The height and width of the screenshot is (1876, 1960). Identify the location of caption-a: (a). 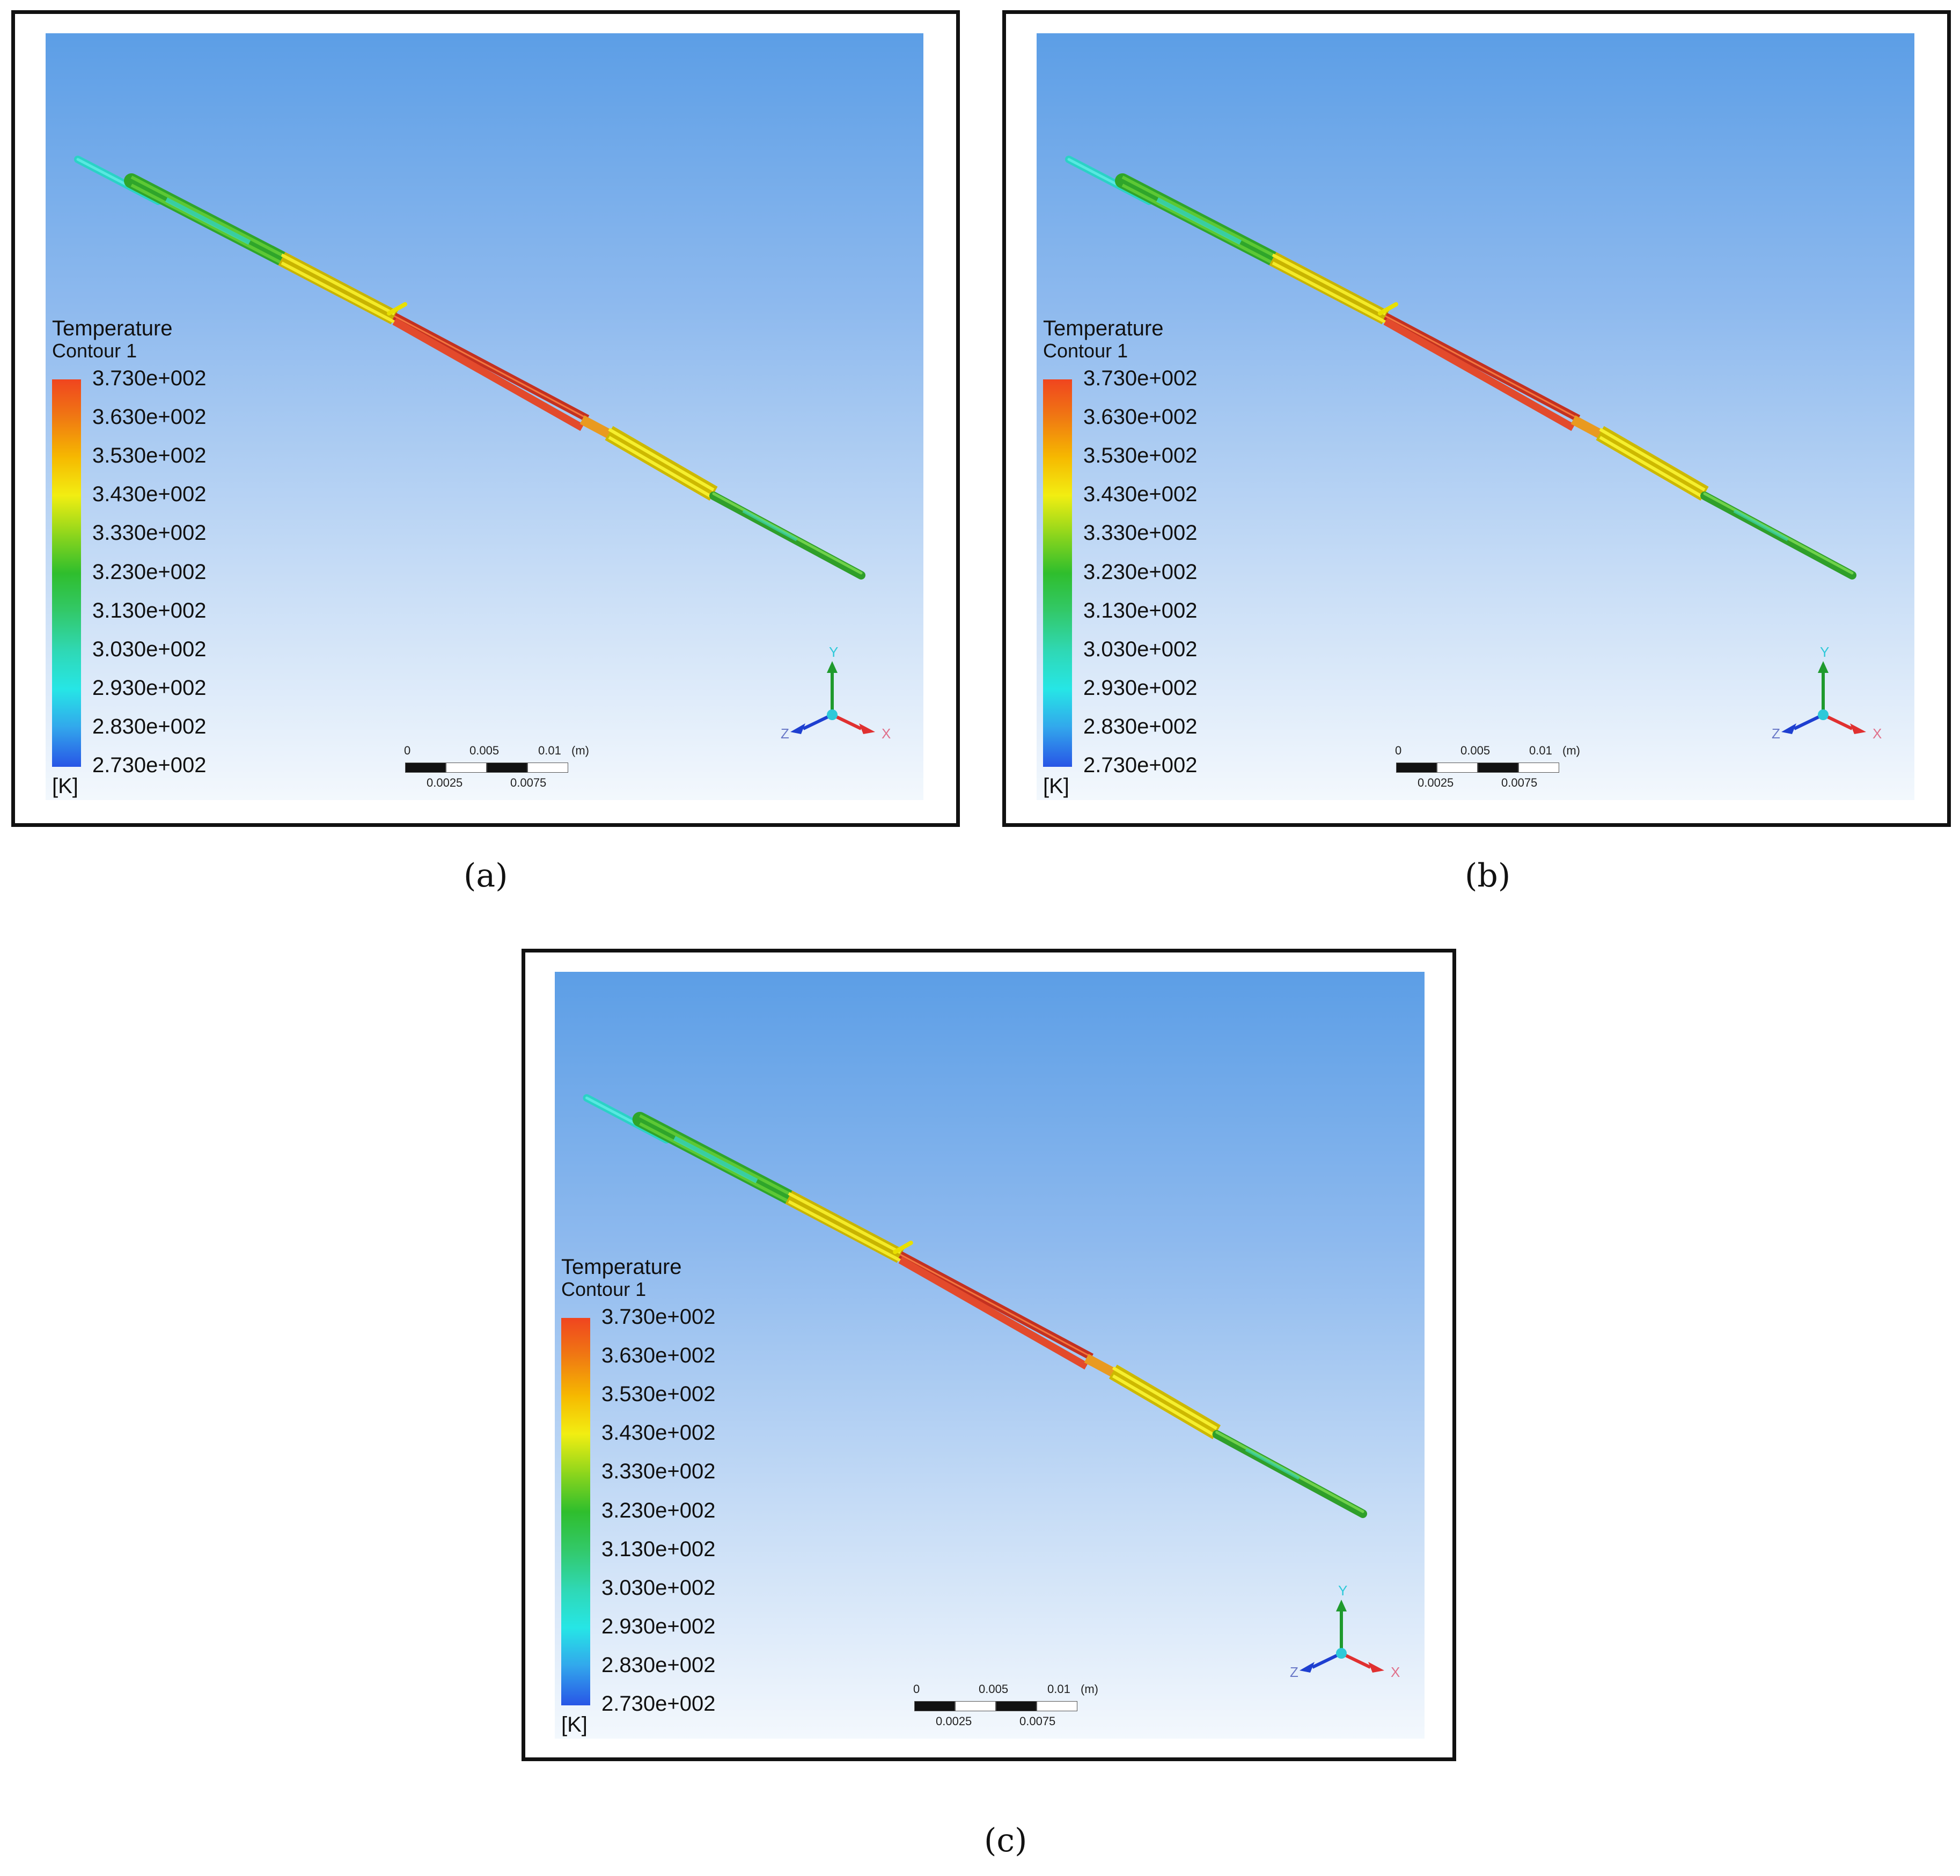
(486, 876).